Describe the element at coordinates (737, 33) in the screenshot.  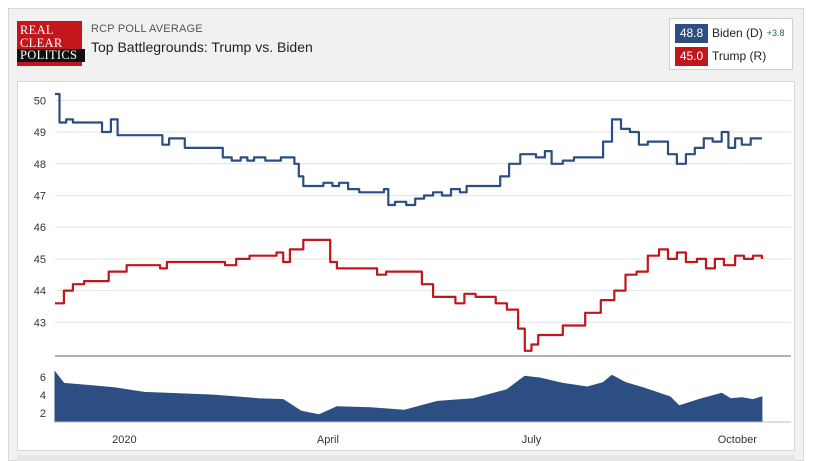
I see `legend-label-biden: Biden (D)` at that location.